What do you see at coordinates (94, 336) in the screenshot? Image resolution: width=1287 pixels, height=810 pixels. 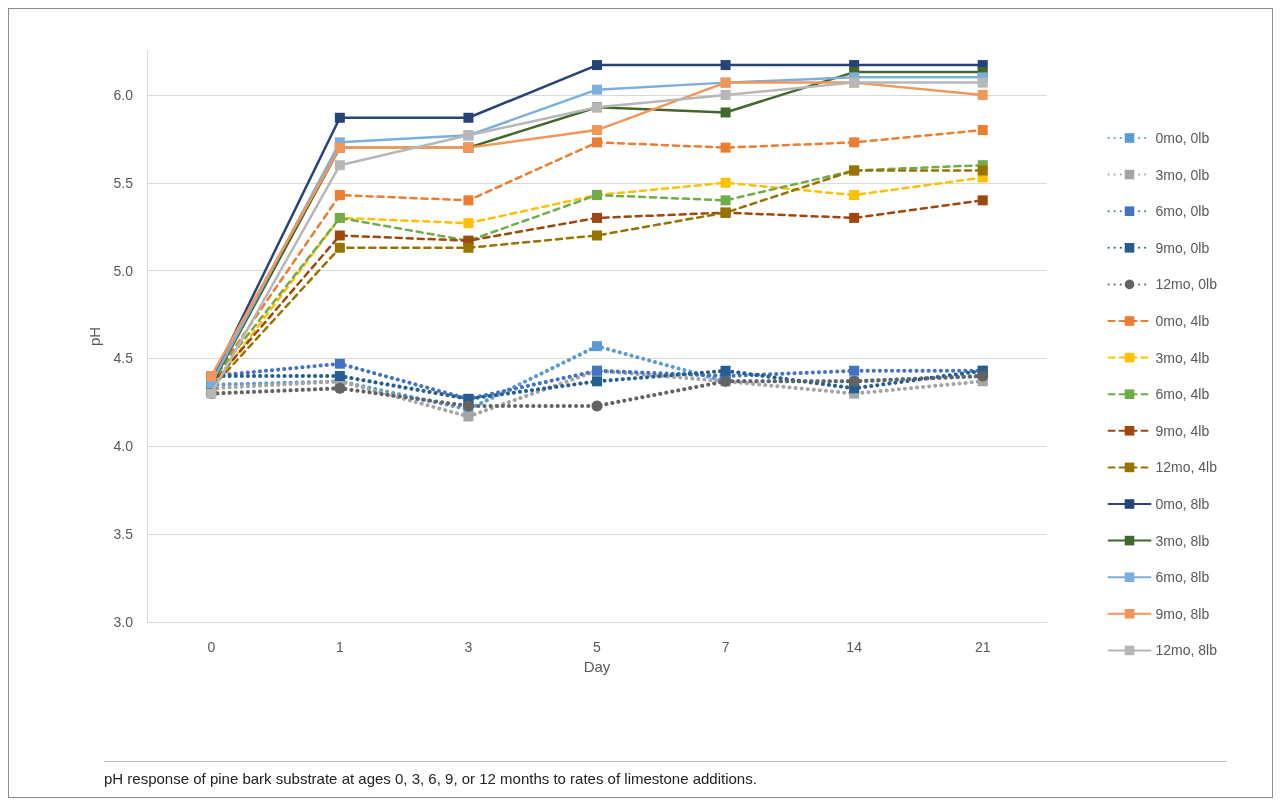 I see `y-axis-title: pH` at bounding box center [94, 336].